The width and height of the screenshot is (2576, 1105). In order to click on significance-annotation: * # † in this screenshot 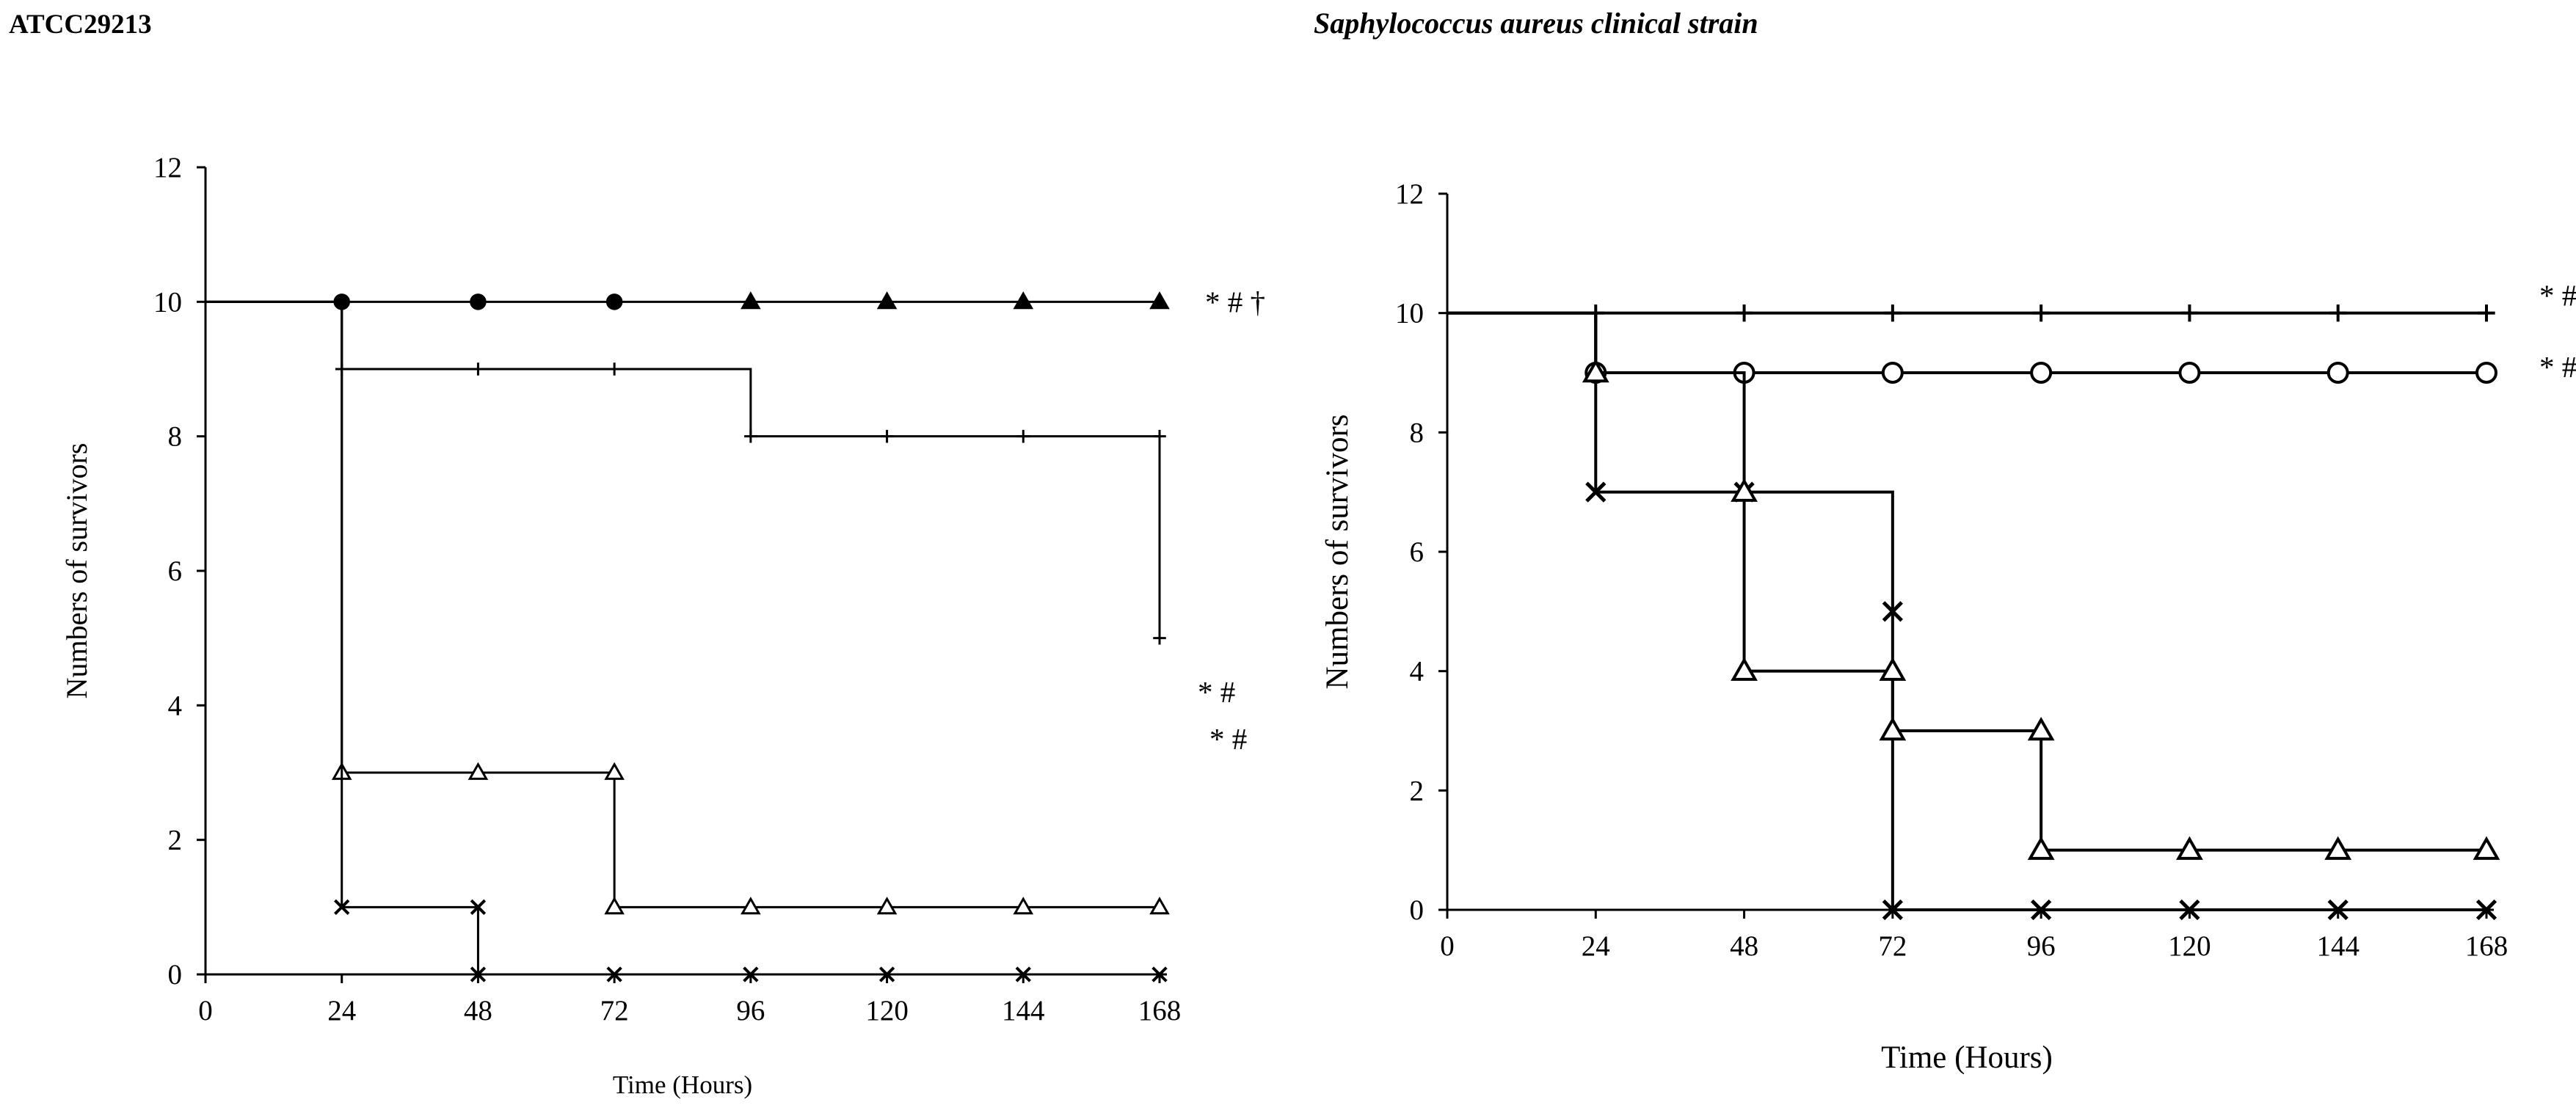, I will do `click(1235, 301)`.